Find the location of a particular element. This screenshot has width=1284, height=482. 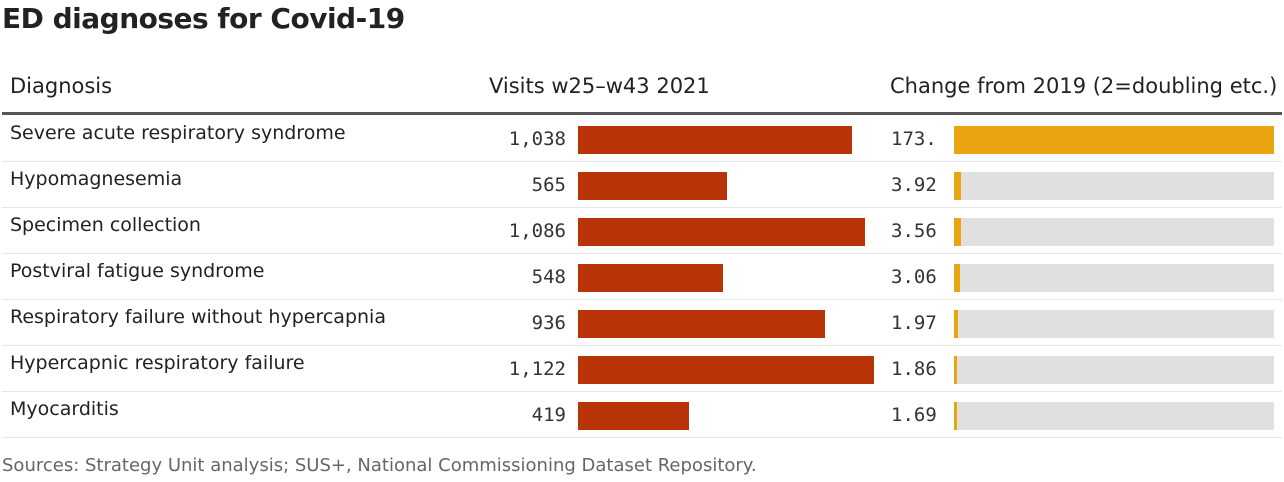

table-row: Hypomagnesemia 565 3.92 is located at coordinates (642, 185).